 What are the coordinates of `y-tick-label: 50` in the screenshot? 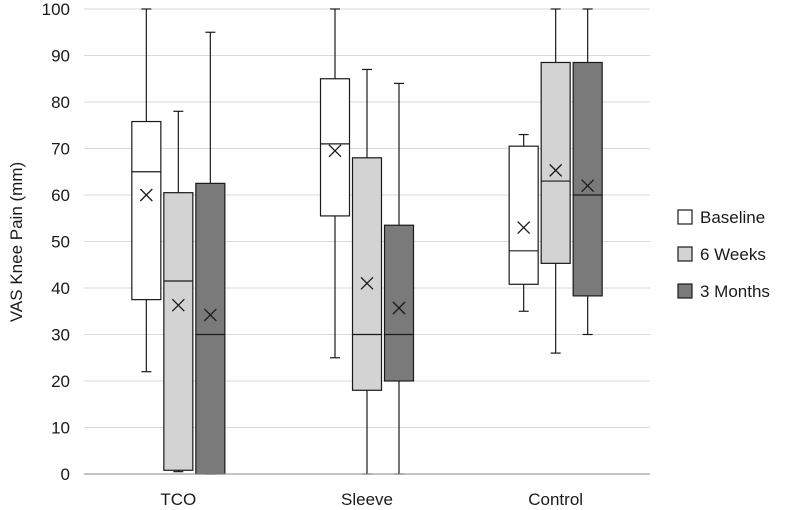 It's located at (60, 242).